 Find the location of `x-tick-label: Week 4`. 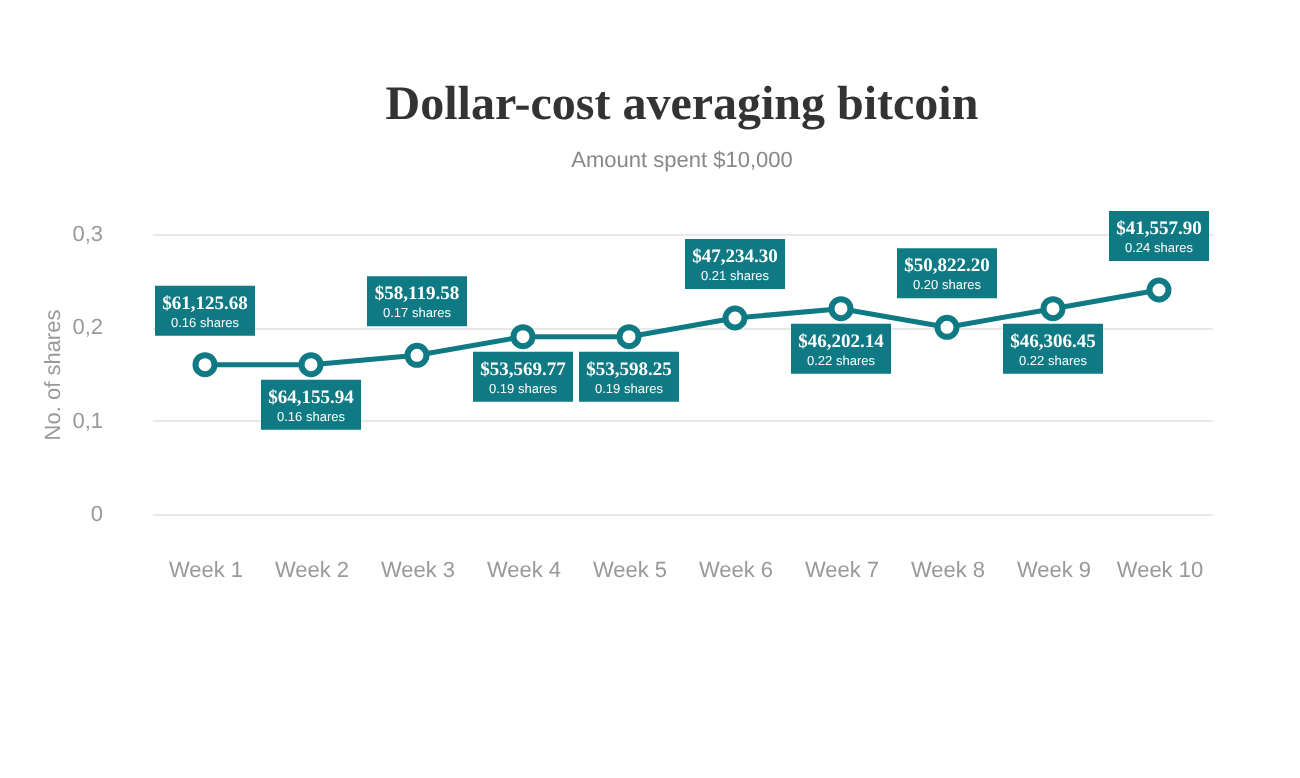

x-tick-label: Week 4 is located at coordinates (524, 571).